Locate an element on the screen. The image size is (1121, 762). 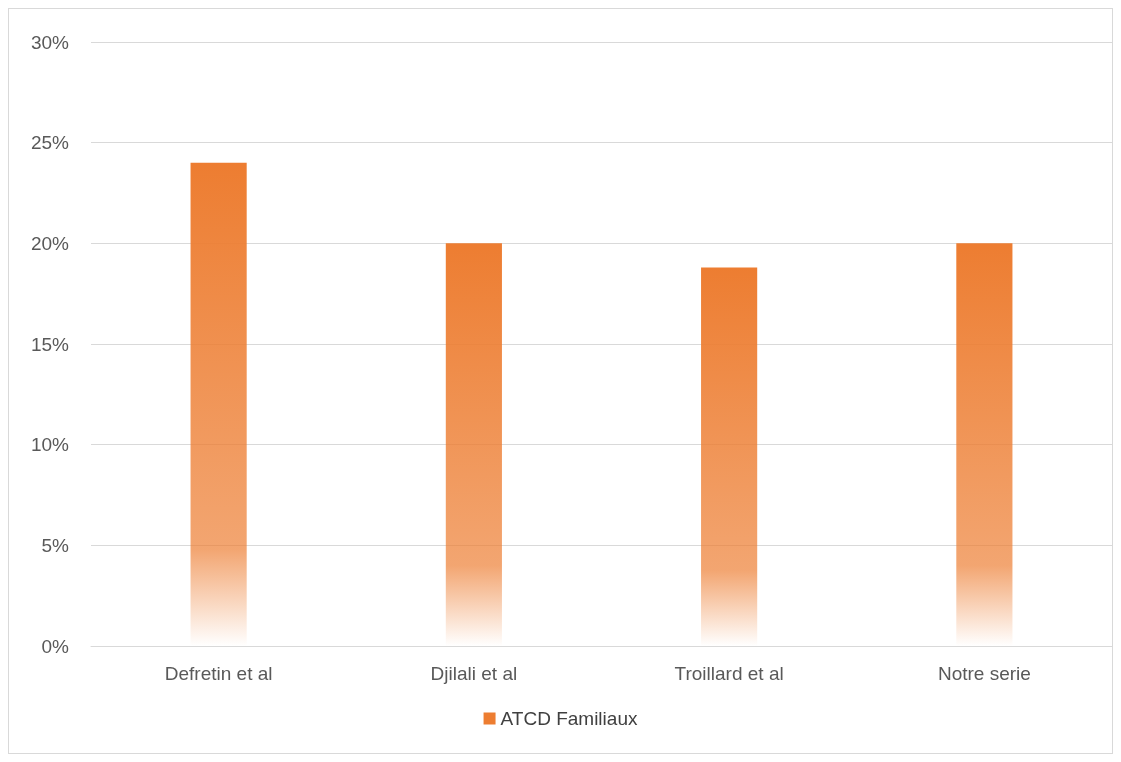
y-tick-label: 10% is located at coordinates (50, 445).